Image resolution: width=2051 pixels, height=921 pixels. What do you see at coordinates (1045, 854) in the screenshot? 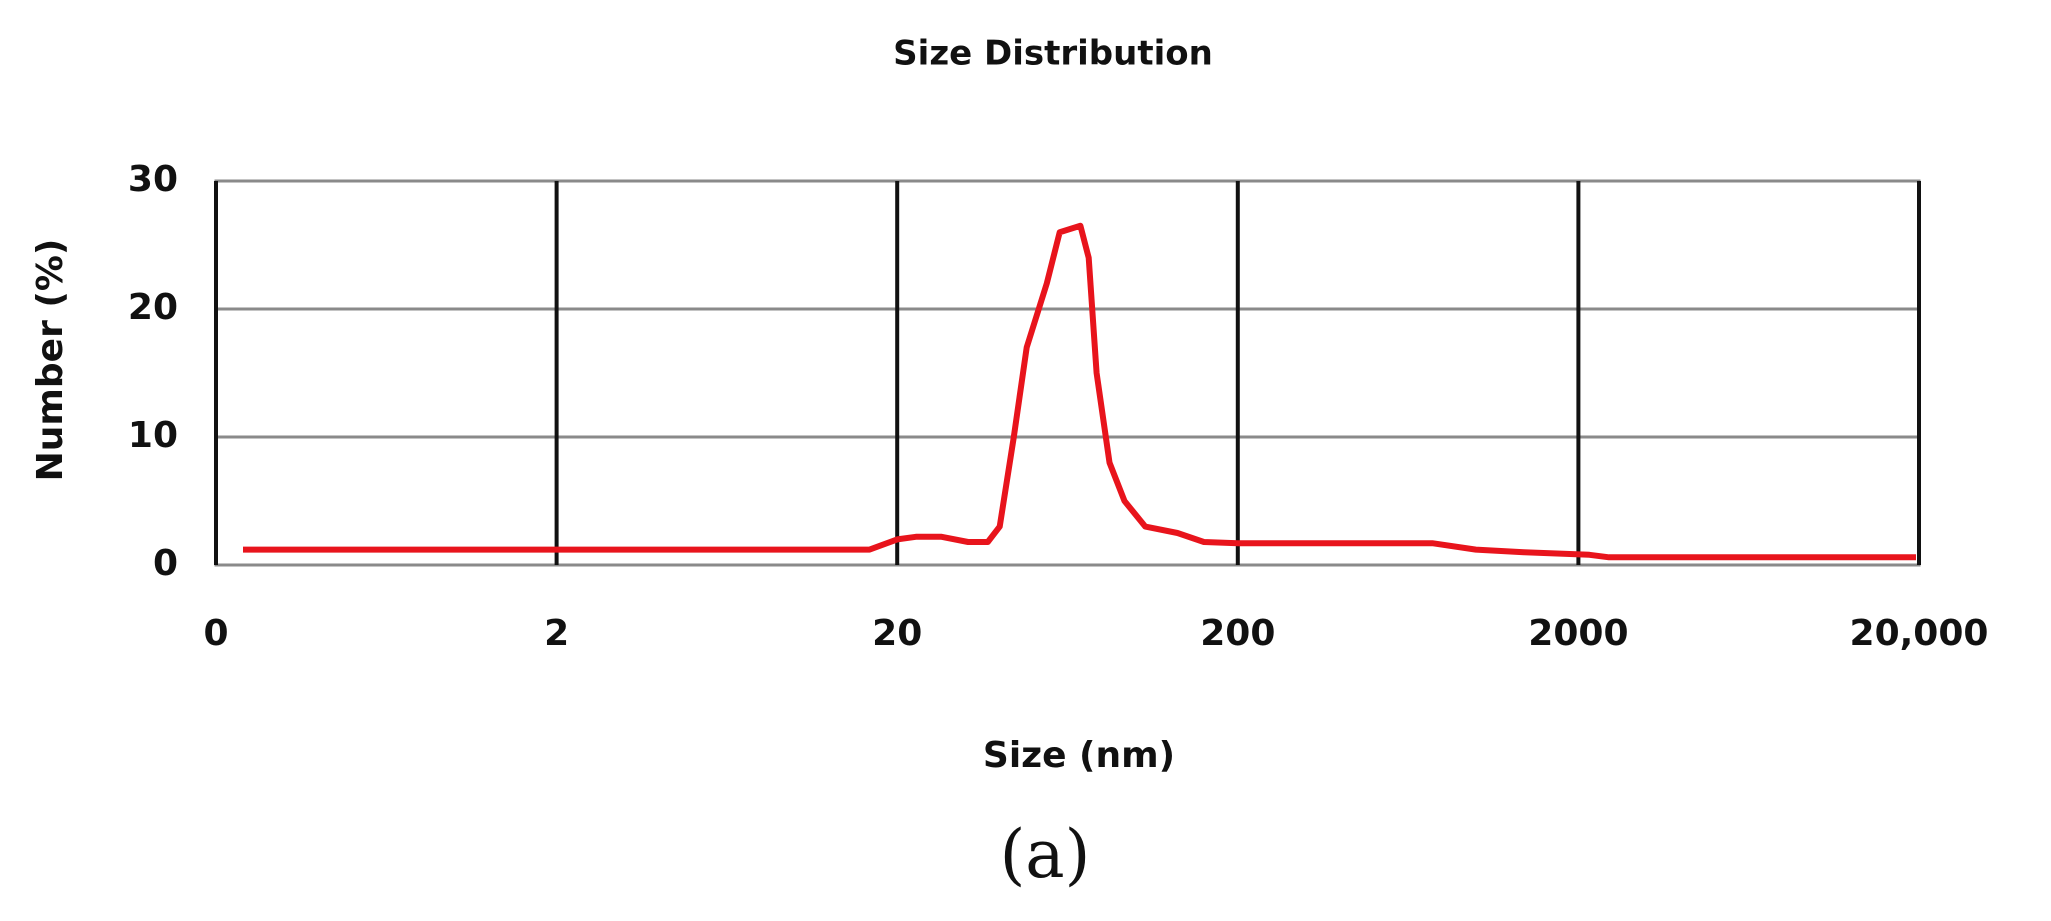
I see `panel-caption: (a)` at bounding box center [1045, 854].